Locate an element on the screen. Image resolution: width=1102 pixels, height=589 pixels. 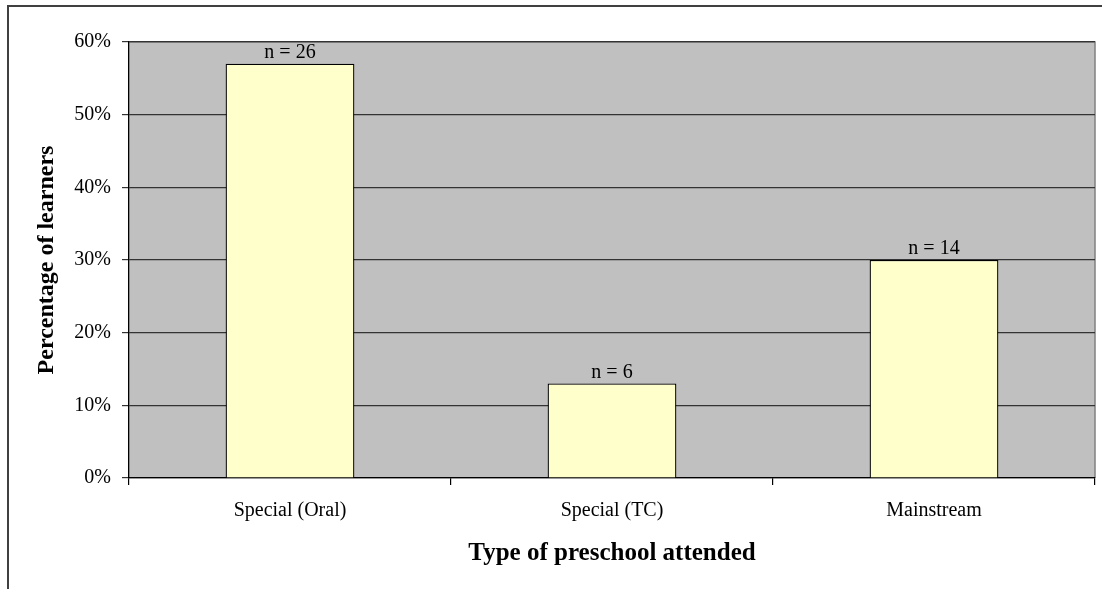
annotation: n = 14 is located at coordinates (934, 247).